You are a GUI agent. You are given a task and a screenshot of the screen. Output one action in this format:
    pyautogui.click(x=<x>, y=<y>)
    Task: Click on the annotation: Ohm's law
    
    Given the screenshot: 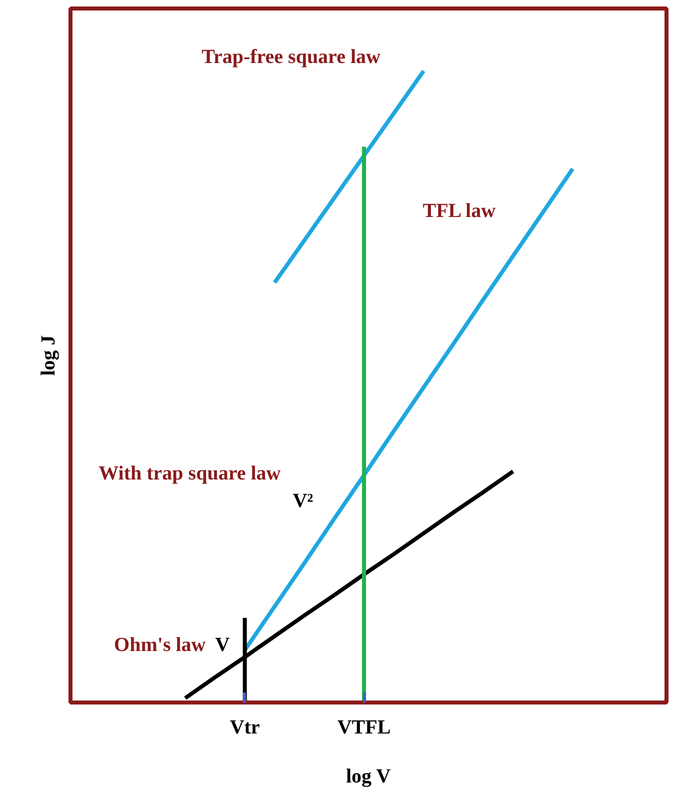 What is the action you would take?
    pyautogui.click(x=160, y=645)
    